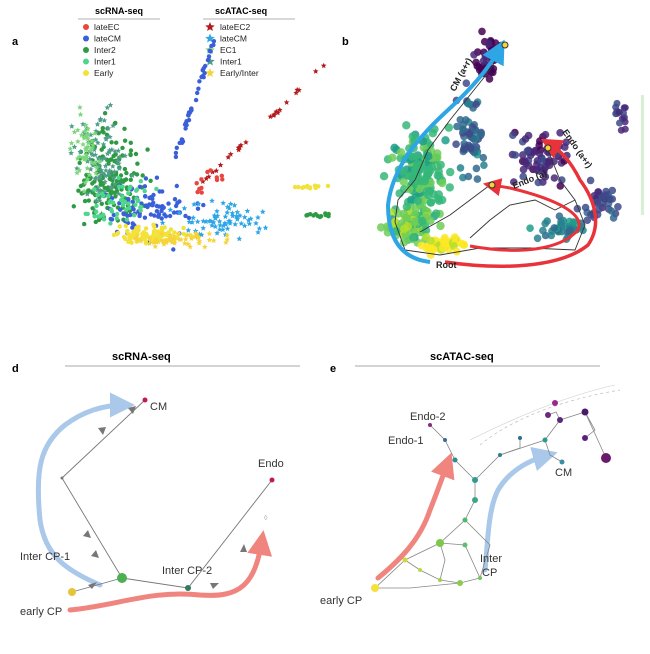 The width and height of the screenshot is (650, 654). What do you see at coordinates (41, 612) in the screenshot?
I see `d-label-early: early CP` at bounding box center [41, 612].